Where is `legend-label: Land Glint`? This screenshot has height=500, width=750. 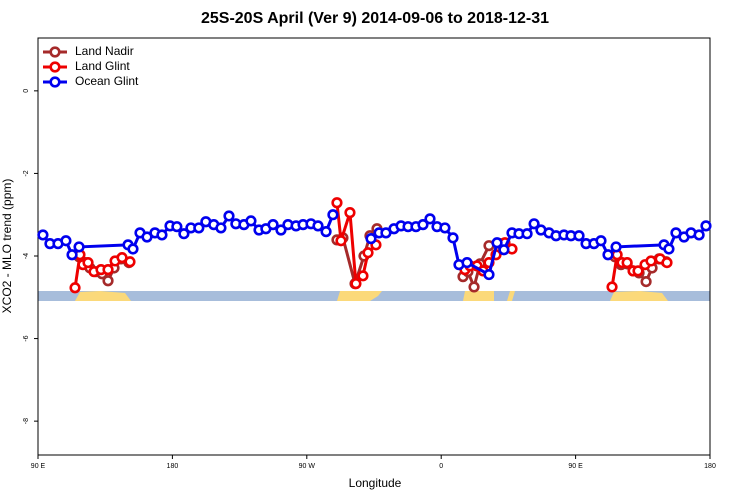 legend-label: Land Glint is located at coordinates (102, 66).